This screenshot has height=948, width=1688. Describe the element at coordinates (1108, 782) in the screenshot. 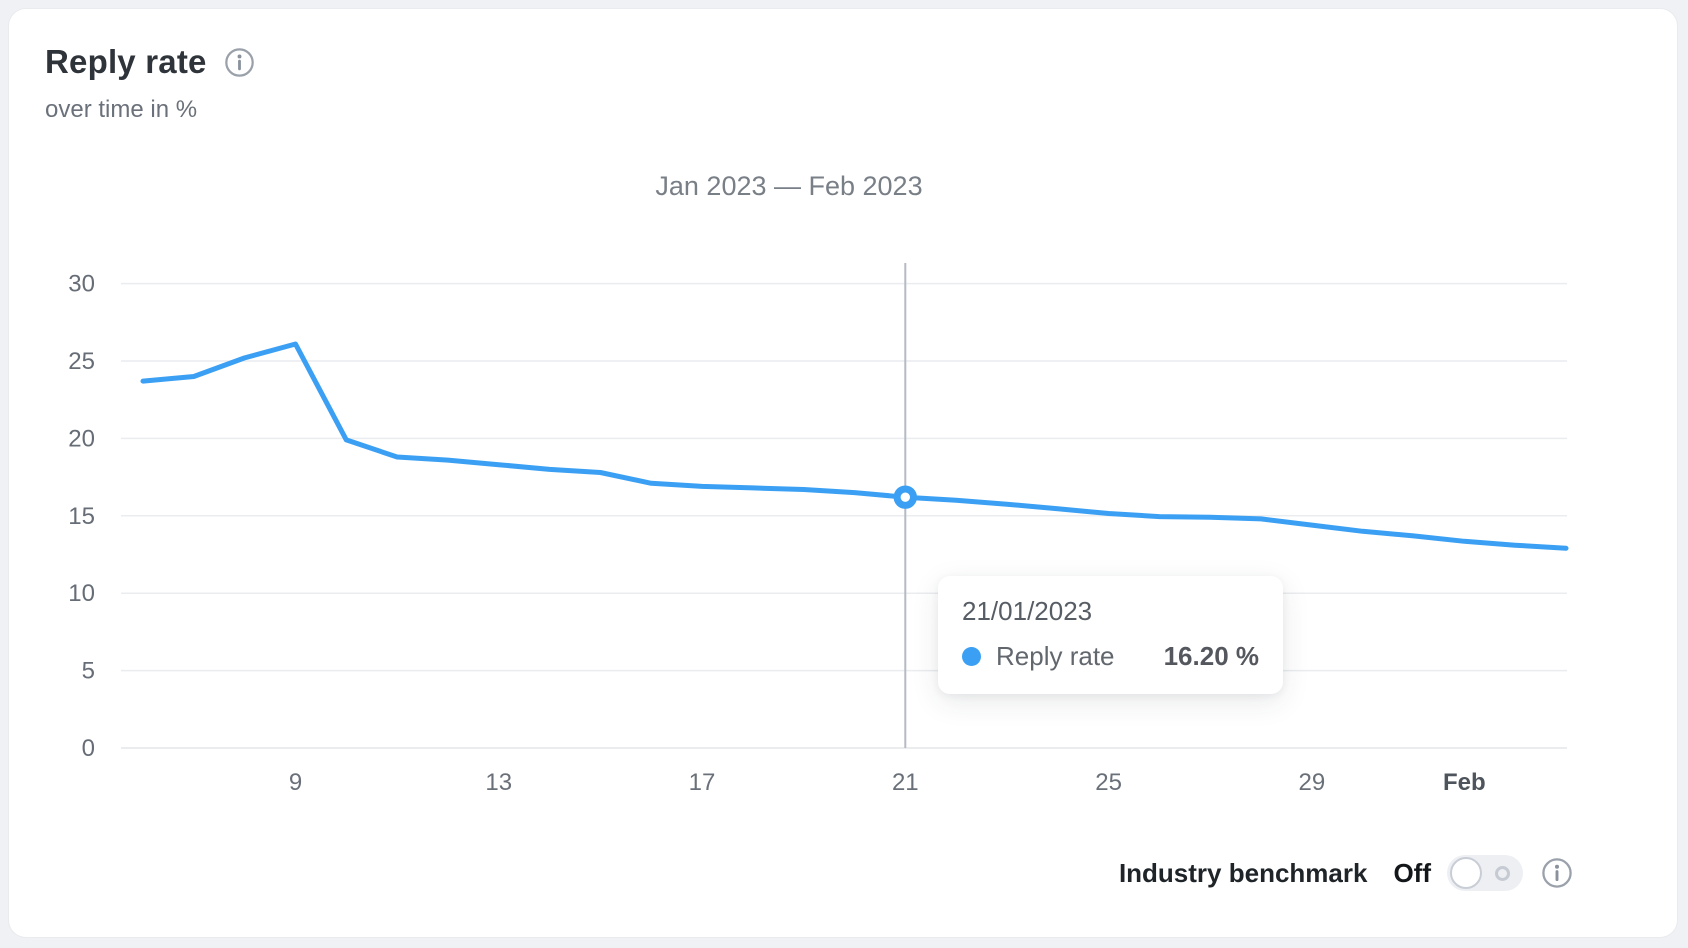

I see `x-axis-label: 25` at that location.